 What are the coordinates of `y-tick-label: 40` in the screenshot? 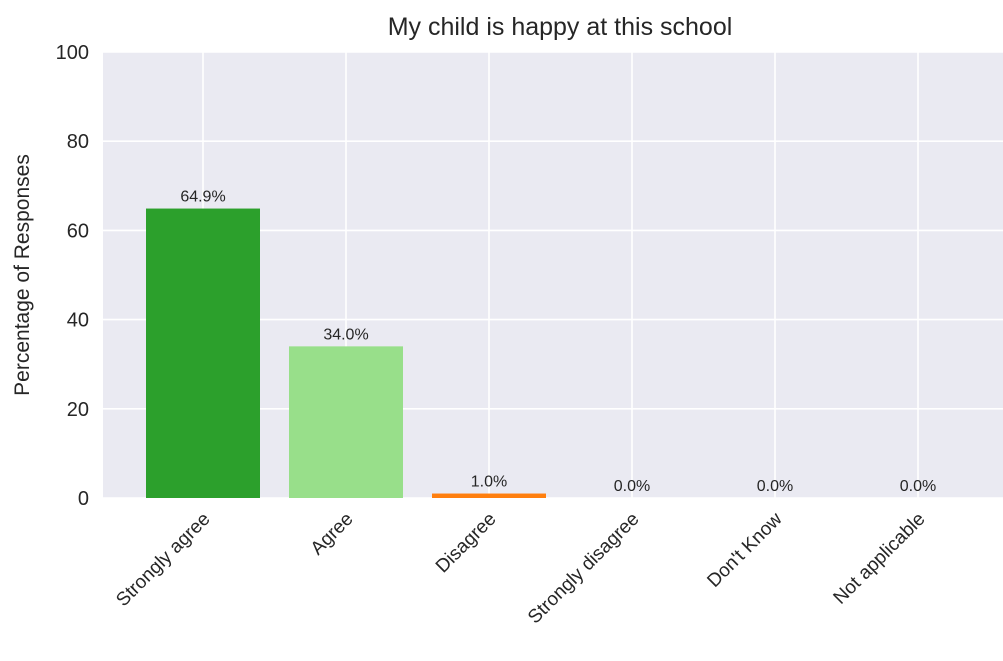 It's located at (78, 321).